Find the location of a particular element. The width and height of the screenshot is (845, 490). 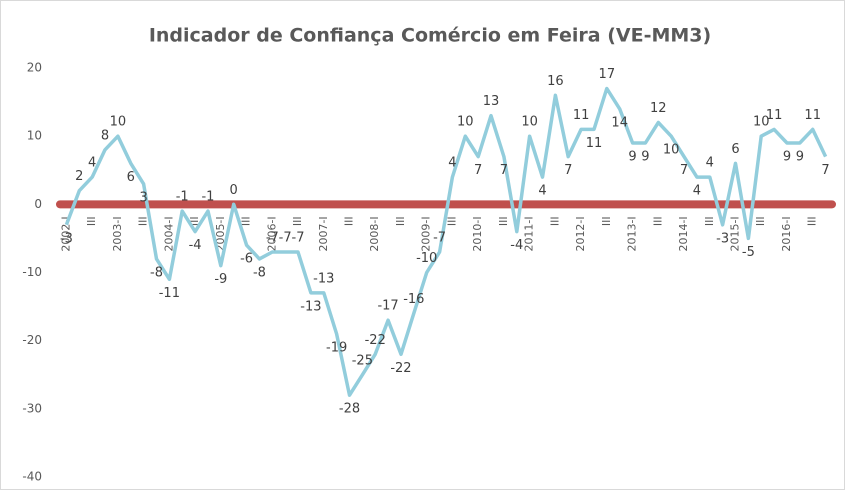

data-label: 2 is located at coordinates (79, 176).